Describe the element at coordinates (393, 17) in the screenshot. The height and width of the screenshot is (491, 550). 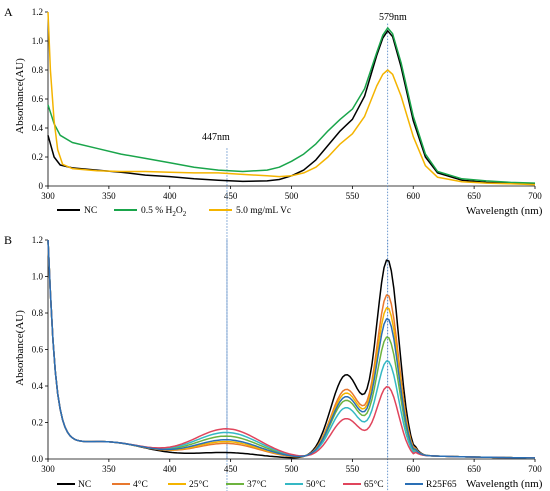
I see `annotation-579nm: 579nm` at that location.